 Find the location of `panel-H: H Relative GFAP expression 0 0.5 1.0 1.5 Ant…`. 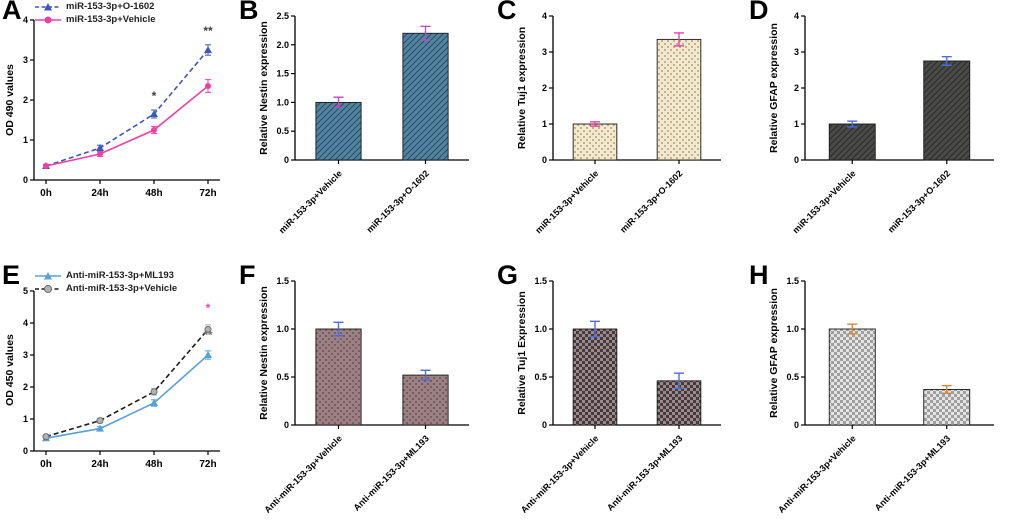

panel-H: H Relative GFAP expression 0 0.5 1.0 1.5 Ant… is located at coordinates (883, 395).